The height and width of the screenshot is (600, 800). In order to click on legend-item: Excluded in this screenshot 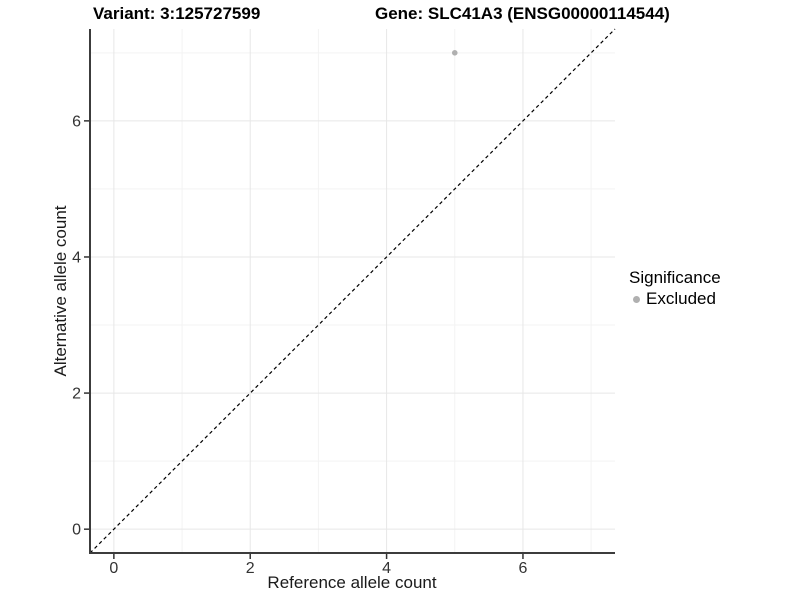, I will do `click(675, 299)`.